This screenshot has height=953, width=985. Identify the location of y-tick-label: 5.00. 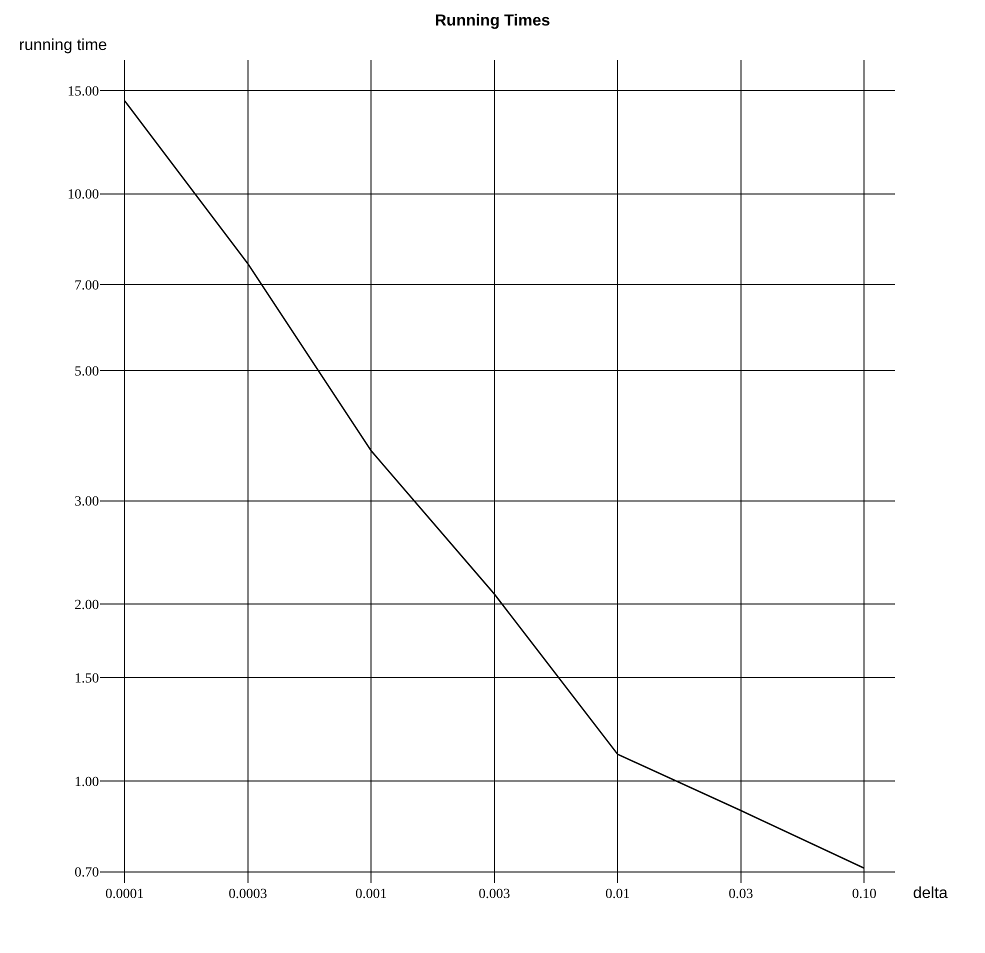
(86, 372).